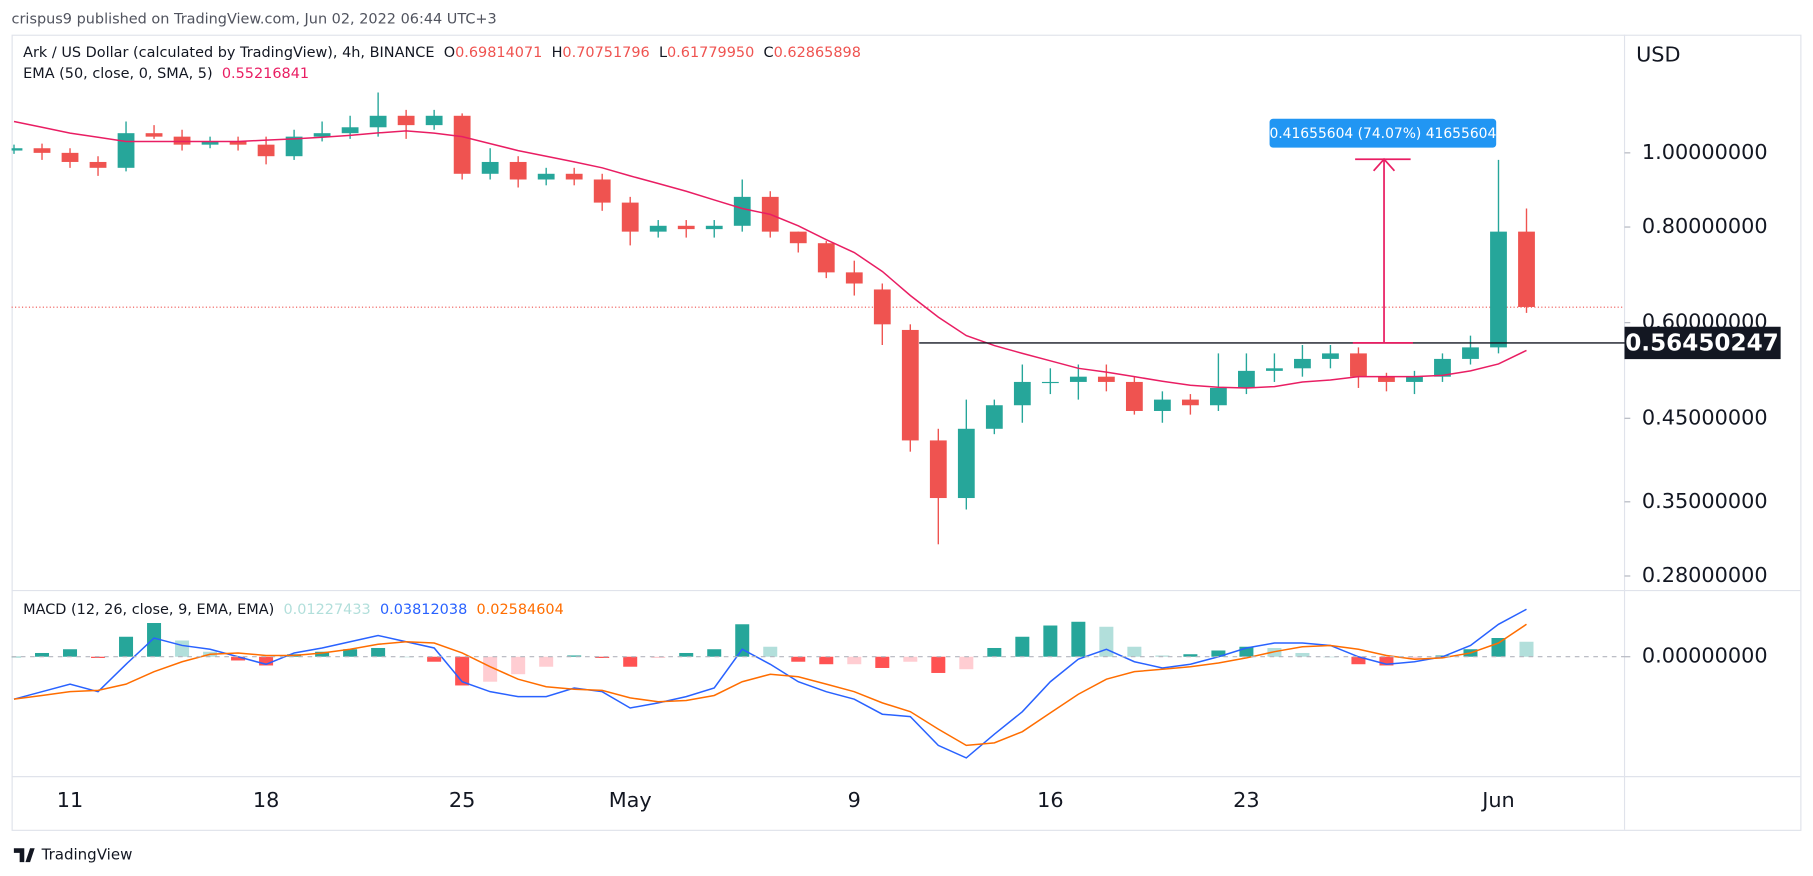 The image size is (1813, 876). I want to click on measure-label-box, so click(1383, 133).